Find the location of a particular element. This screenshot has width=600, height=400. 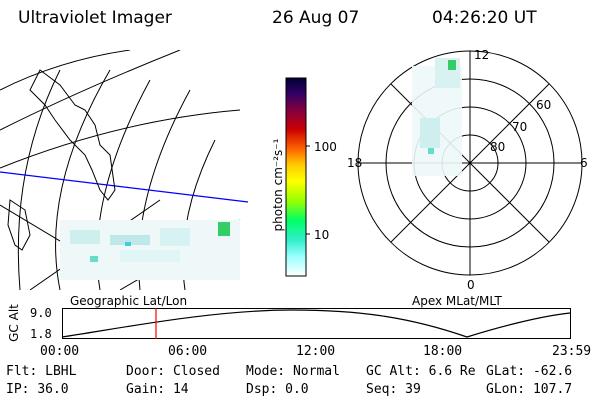

footer-dsp: Dsp: 0.0 is located at coordinates (277, 389).